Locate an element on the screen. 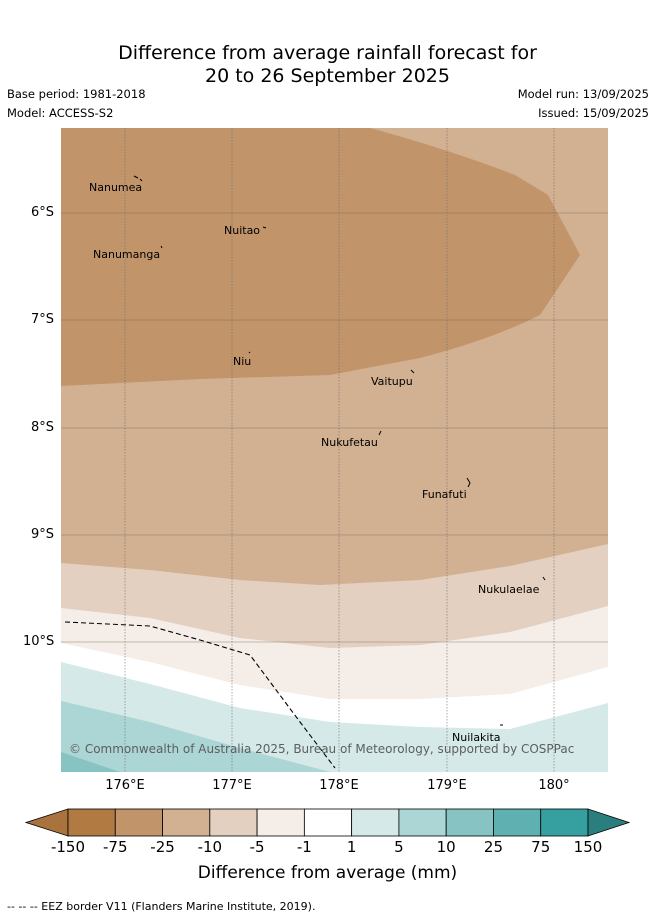  colorbar-max-arrow is located at coordinates (609, 822).